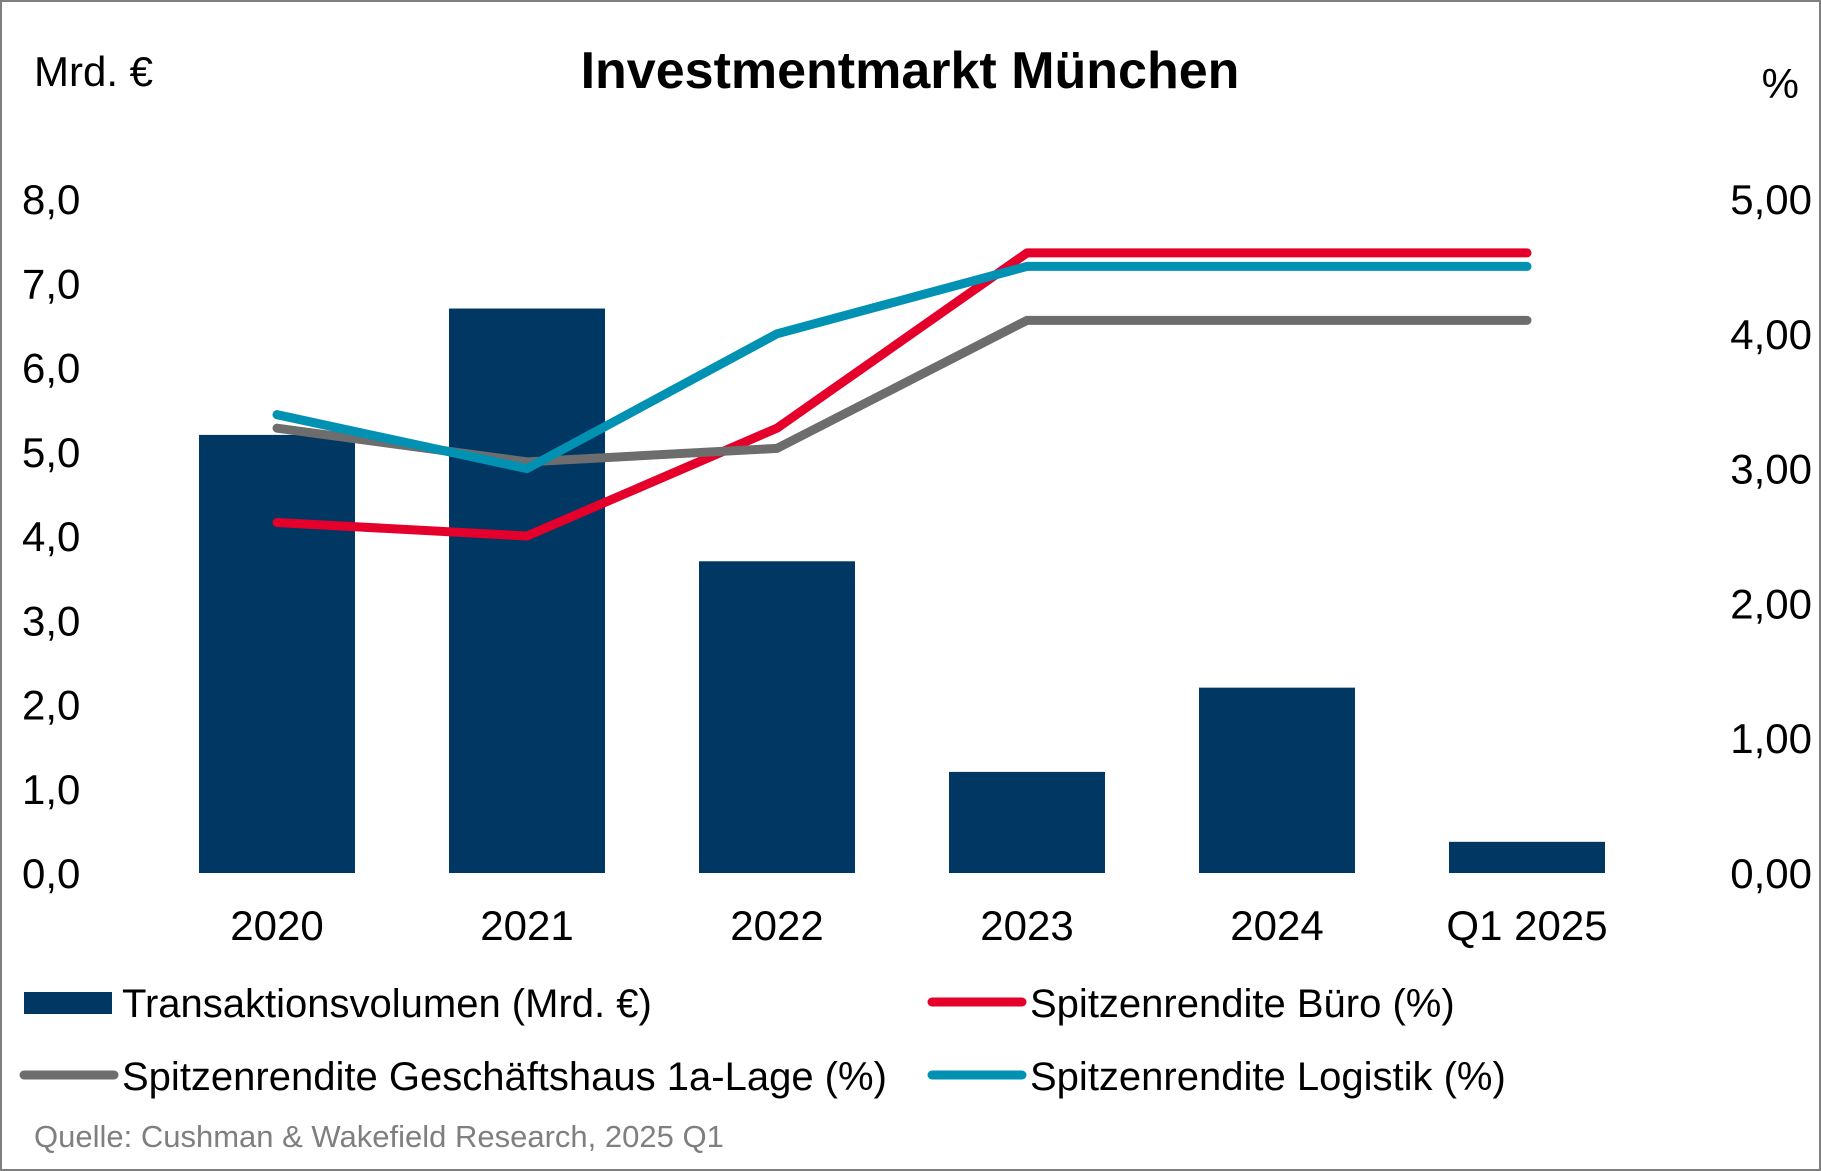 This screenshot has width=1821, height=1171. Describe the element at coordinates (1771, 738) in the screenshot. I see `right-tick-label: 1,00` at that location.